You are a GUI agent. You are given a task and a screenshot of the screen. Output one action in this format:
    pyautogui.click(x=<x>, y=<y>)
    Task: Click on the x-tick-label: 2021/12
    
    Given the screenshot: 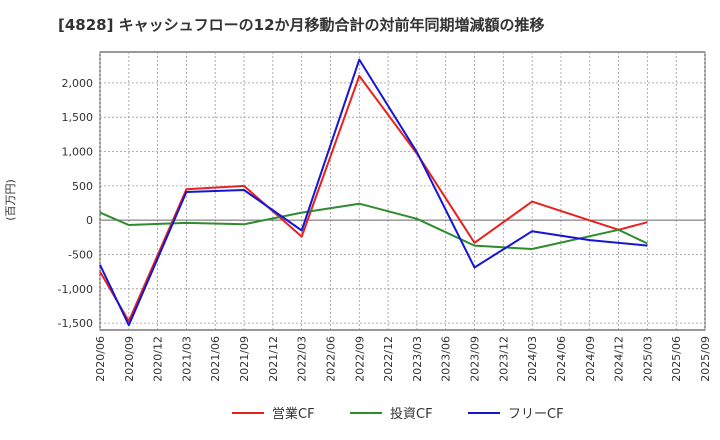 What is the action you would take?
    pyautogui.click(x=273, y=359)
    